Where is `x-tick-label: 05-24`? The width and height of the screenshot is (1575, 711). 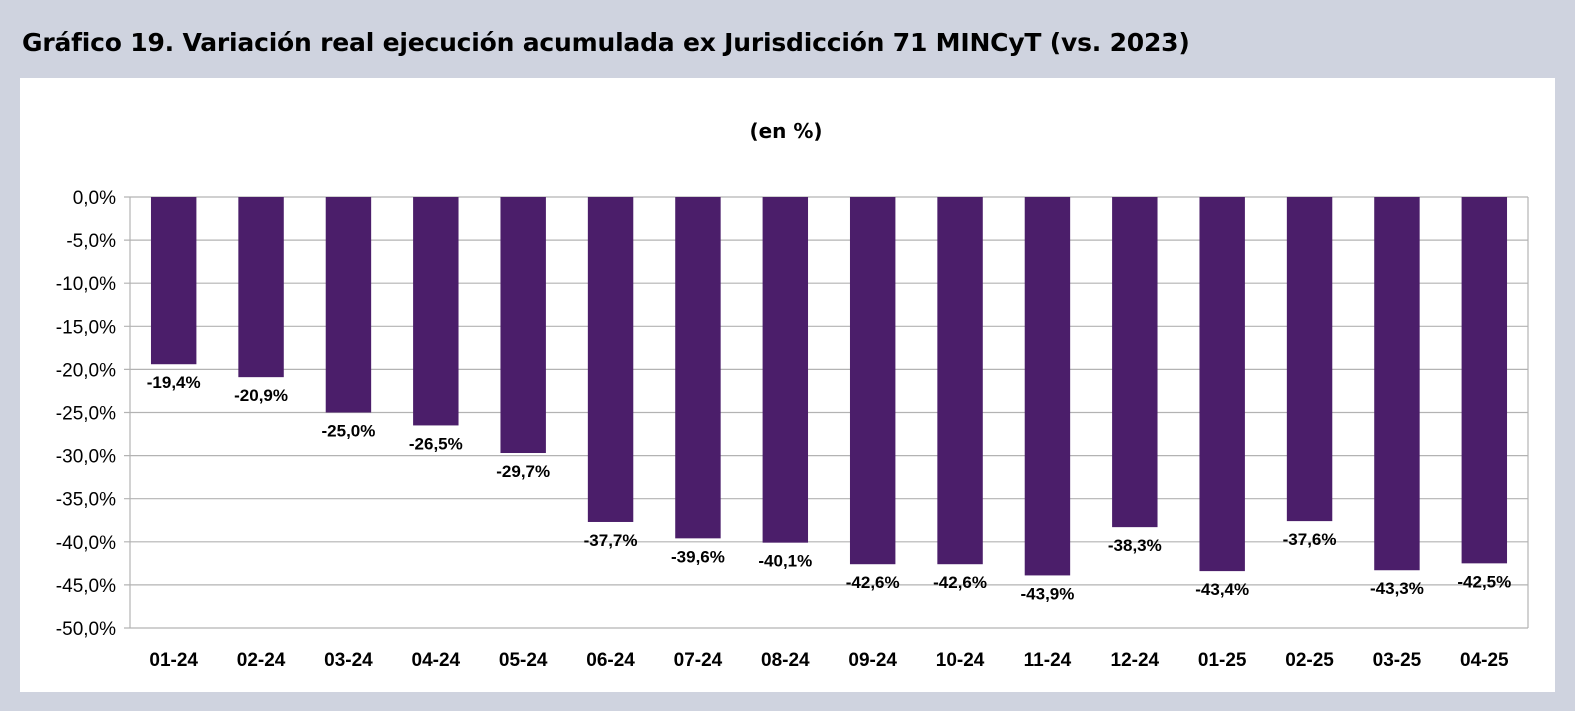 x-tick-label: 05-24 is located at coordinates (523, 660).